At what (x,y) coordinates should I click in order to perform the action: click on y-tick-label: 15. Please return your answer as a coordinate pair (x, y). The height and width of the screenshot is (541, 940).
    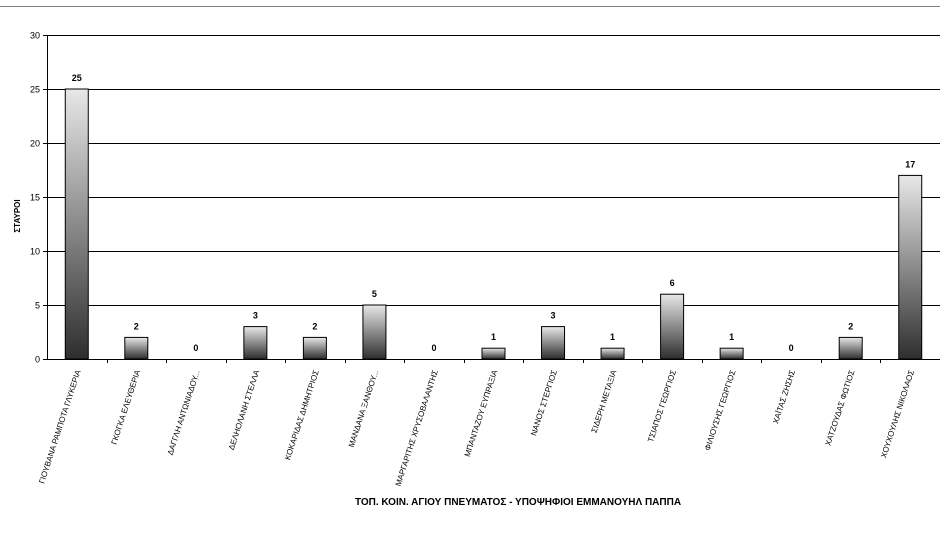
    Looking at the image, I should click on (35, 198).